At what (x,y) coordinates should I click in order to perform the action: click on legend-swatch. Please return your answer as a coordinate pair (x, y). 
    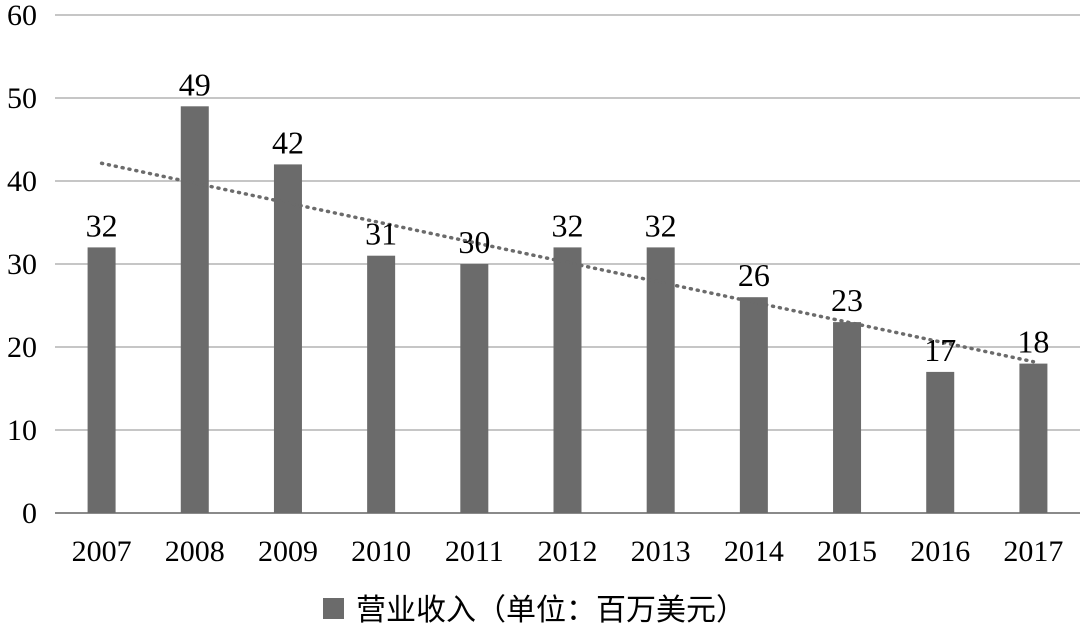
    Looking at the image, I should click on (333, 608).